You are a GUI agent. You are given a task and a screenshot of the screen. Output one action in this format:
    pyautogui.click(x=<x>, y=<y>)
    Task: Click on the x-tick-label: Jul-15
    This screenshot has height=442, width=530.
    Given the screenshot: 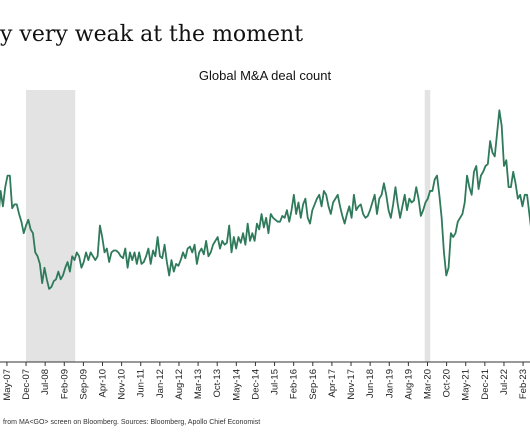 What is the action you would take?
    pyautogui.click(x=275, y=382)
    